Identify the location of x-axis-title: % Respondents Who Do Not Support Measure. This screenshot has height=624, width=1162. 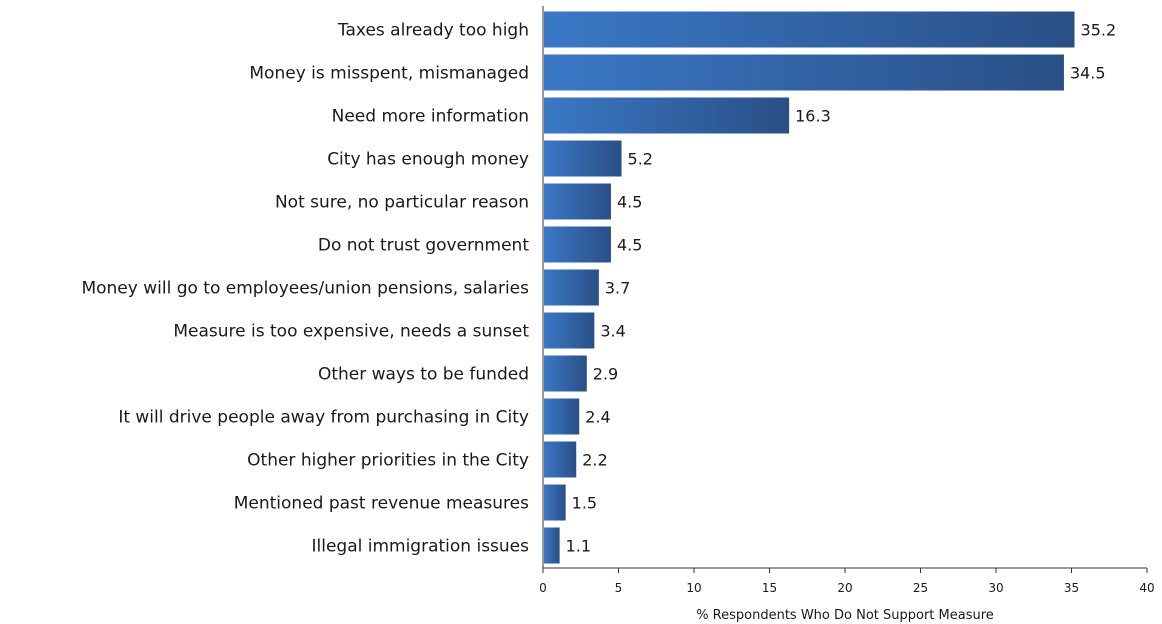
(845, 615).